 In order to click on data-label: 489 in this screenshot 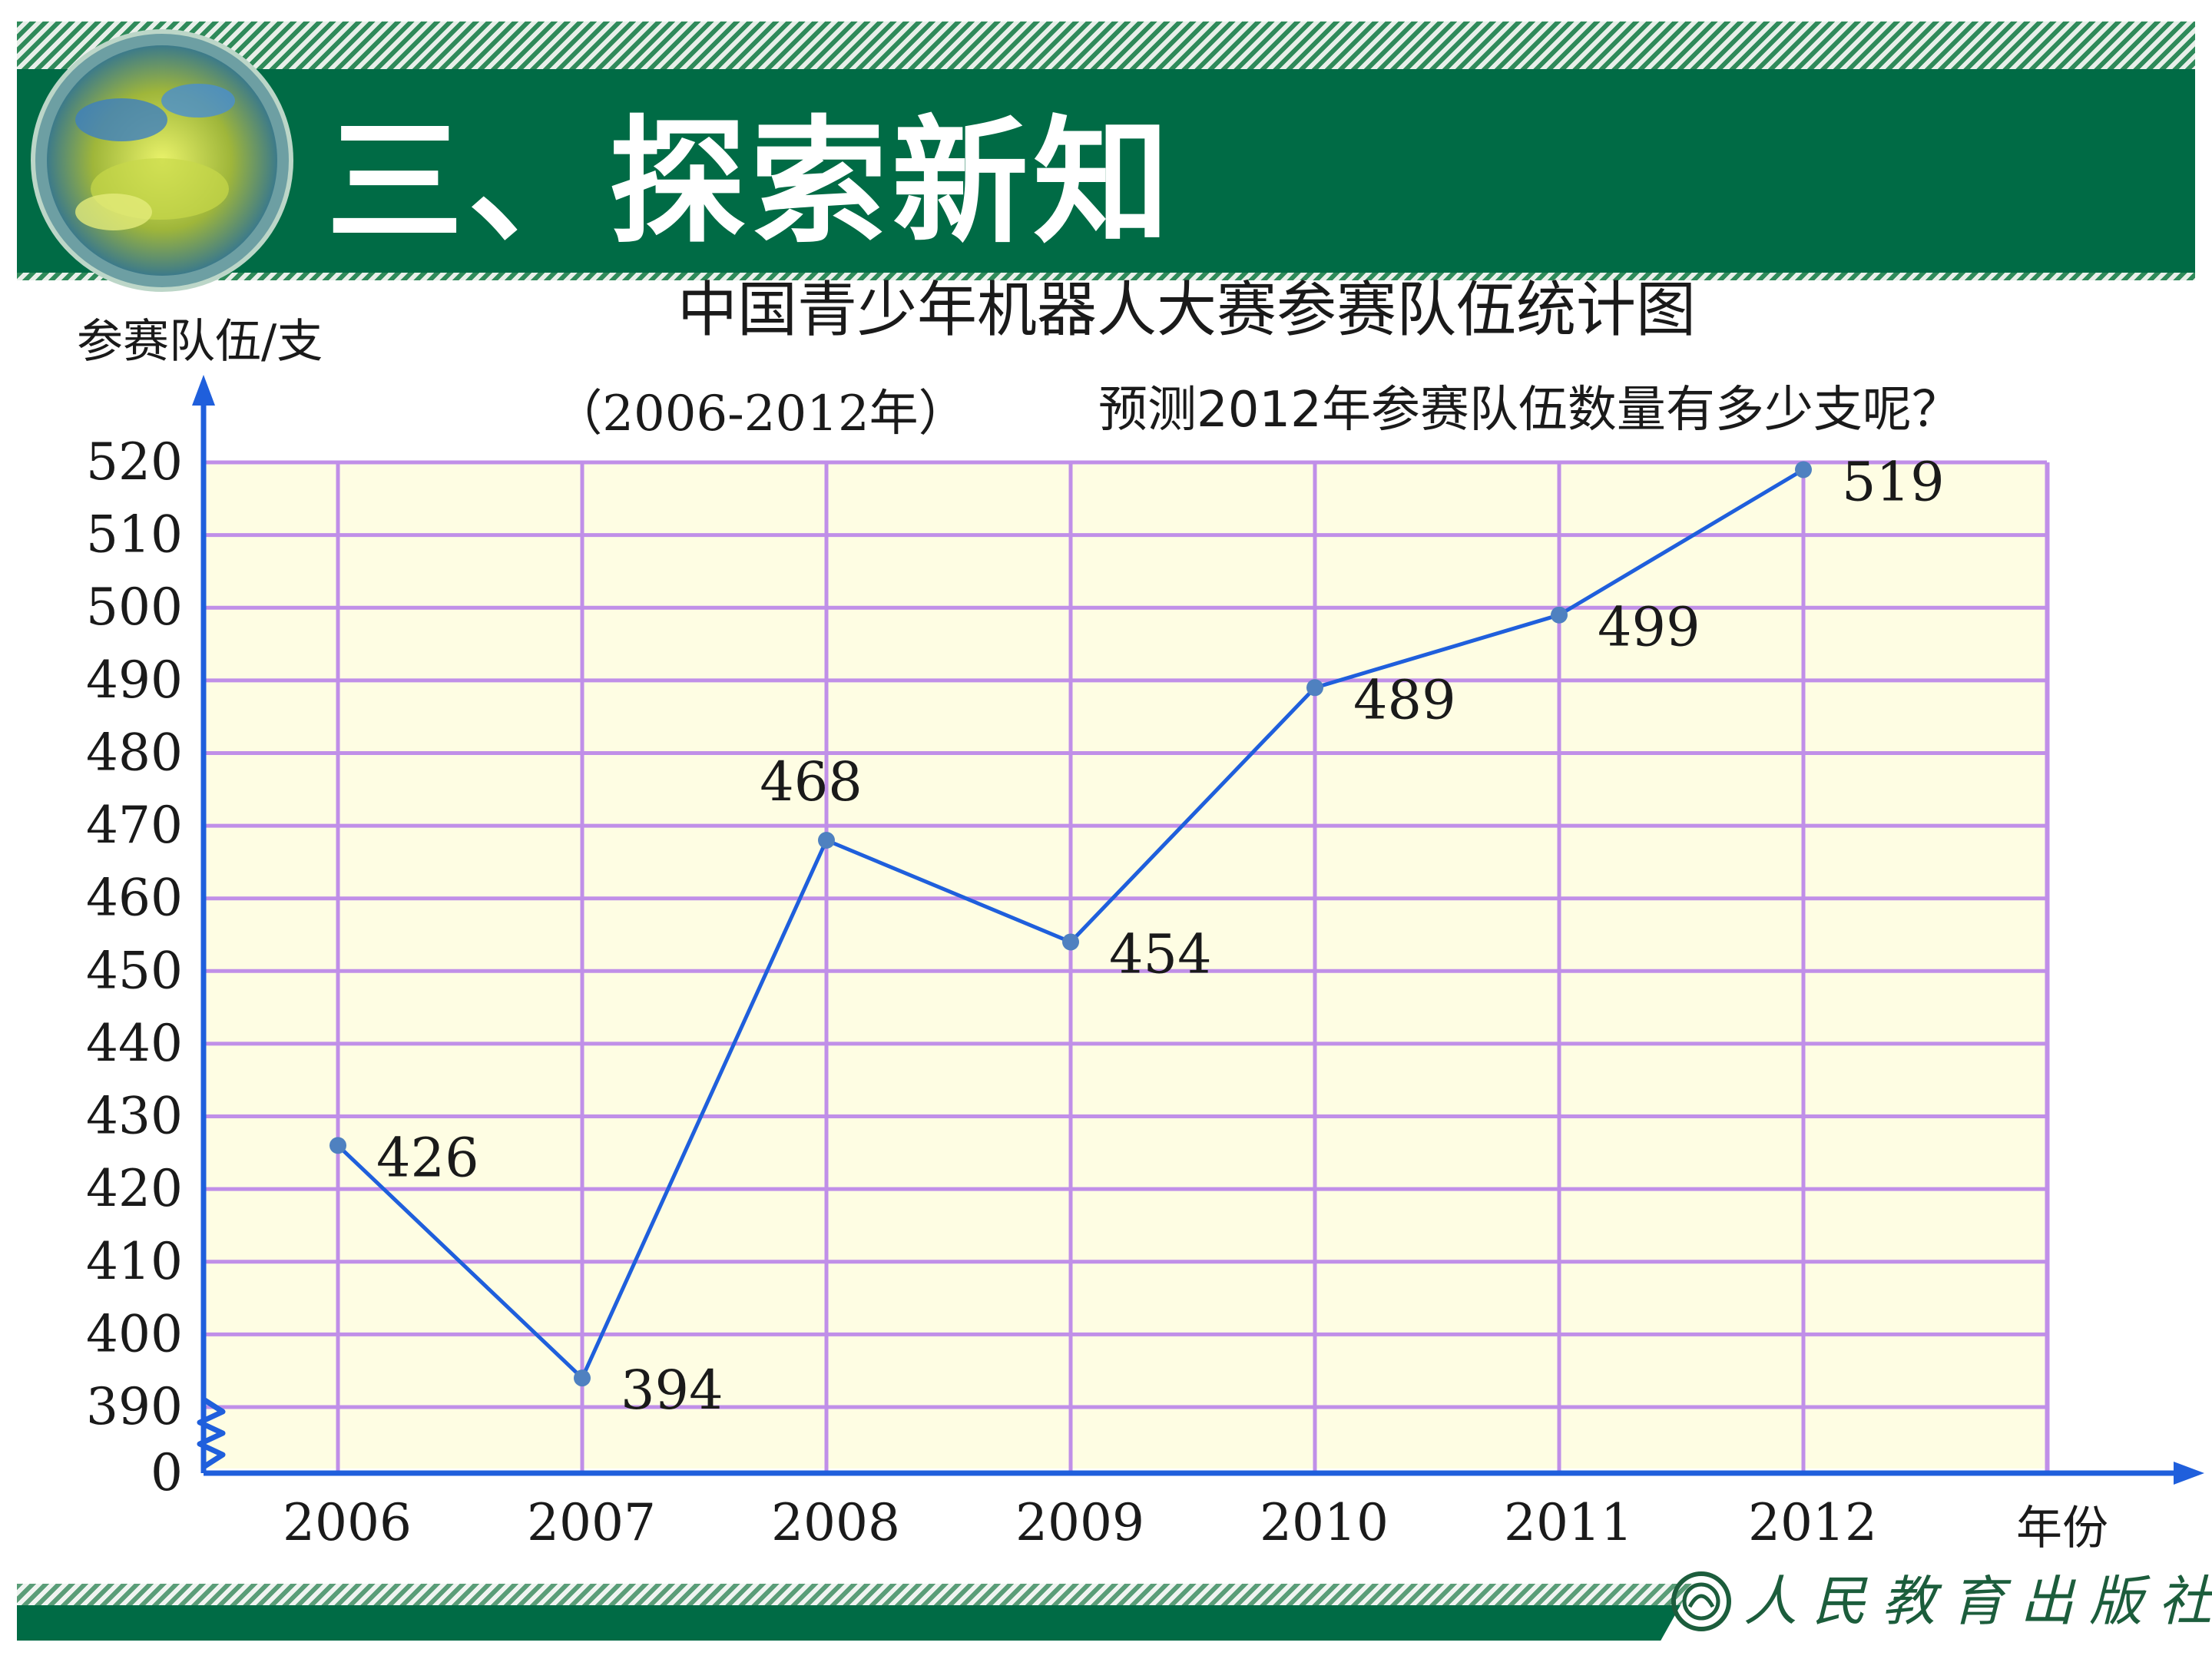, I will do `click(1404, 699)`.